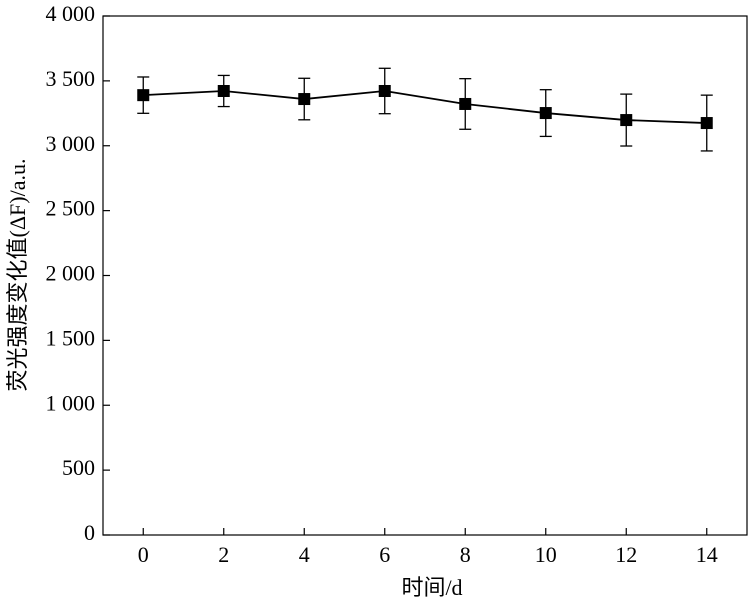 The height and width of the screenshot is (604, 749). I want to click on x-tick-label: 8, so click(465, 554).